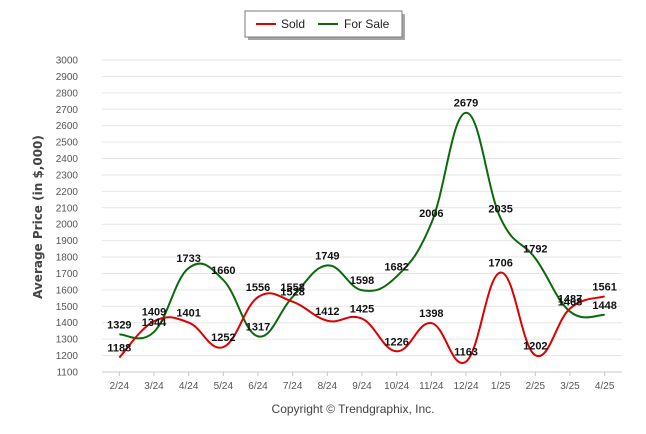  What do you see at coordinates (67, 110) in the screenshot?
I see `y-tick-label: 2700` at bounding box center [67, 110].